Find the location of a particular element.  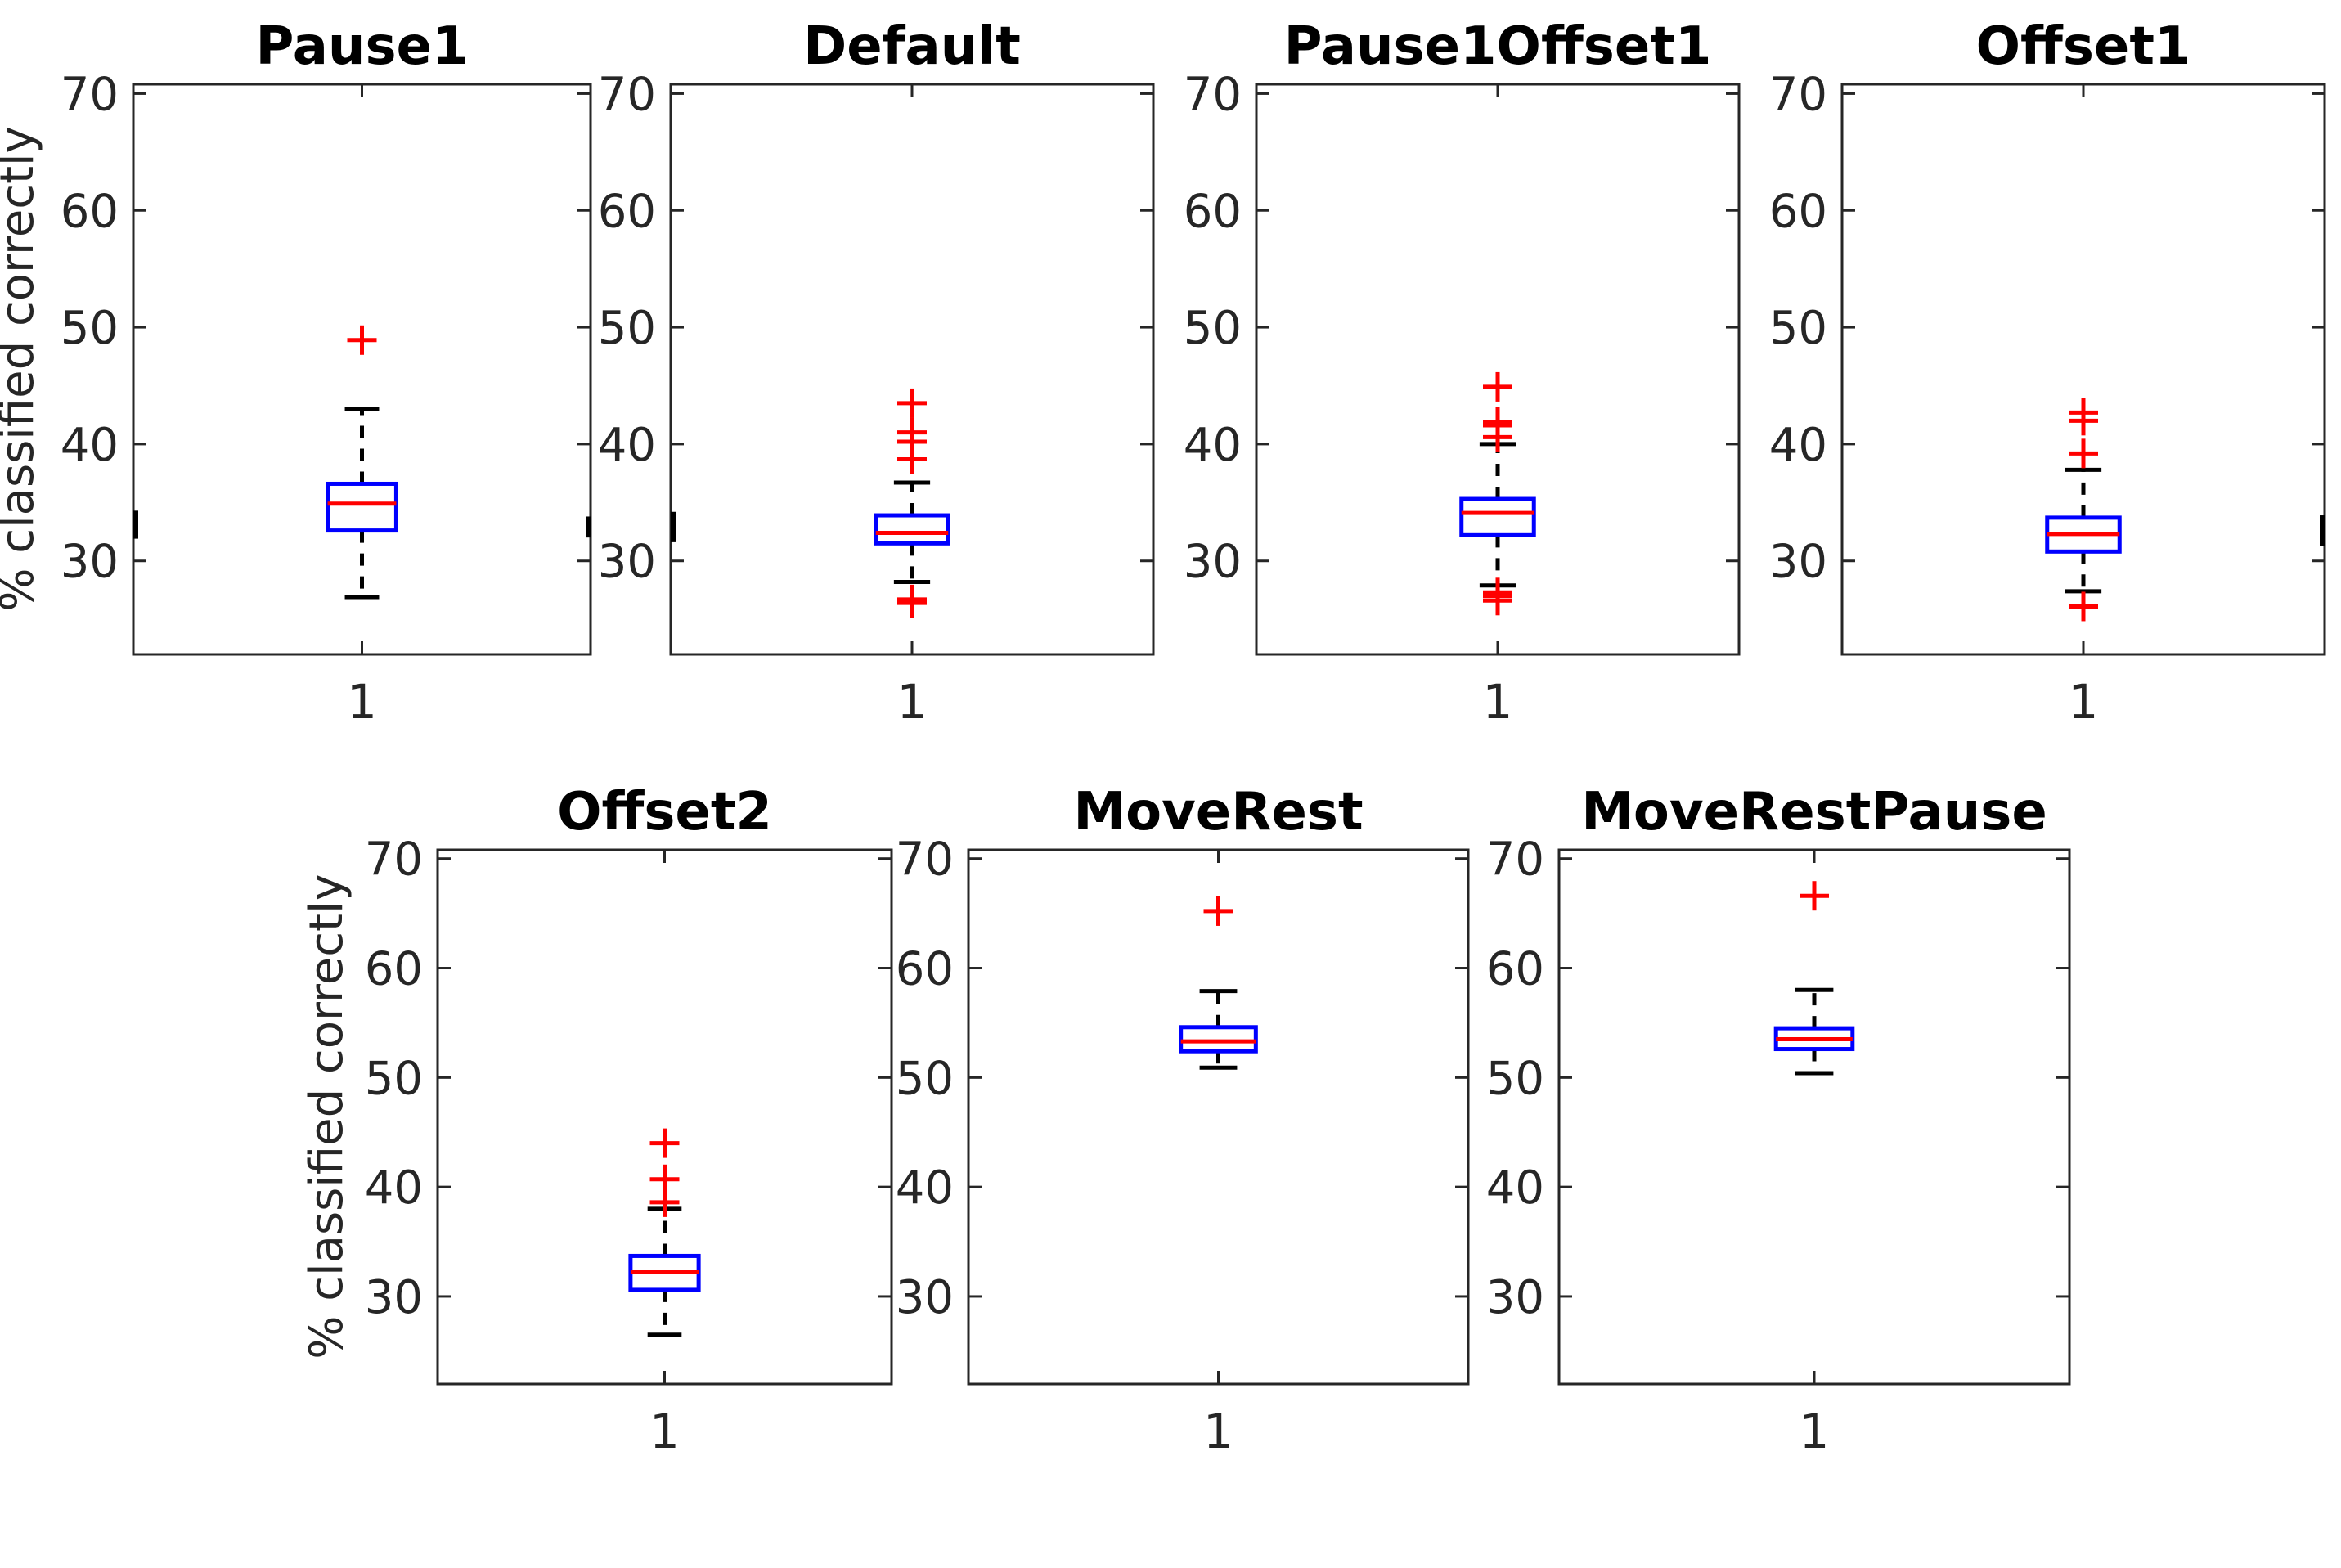

subplot-pause1: 30 40 50 60 70 1 Pause1 is located at coordinates (326, 373).